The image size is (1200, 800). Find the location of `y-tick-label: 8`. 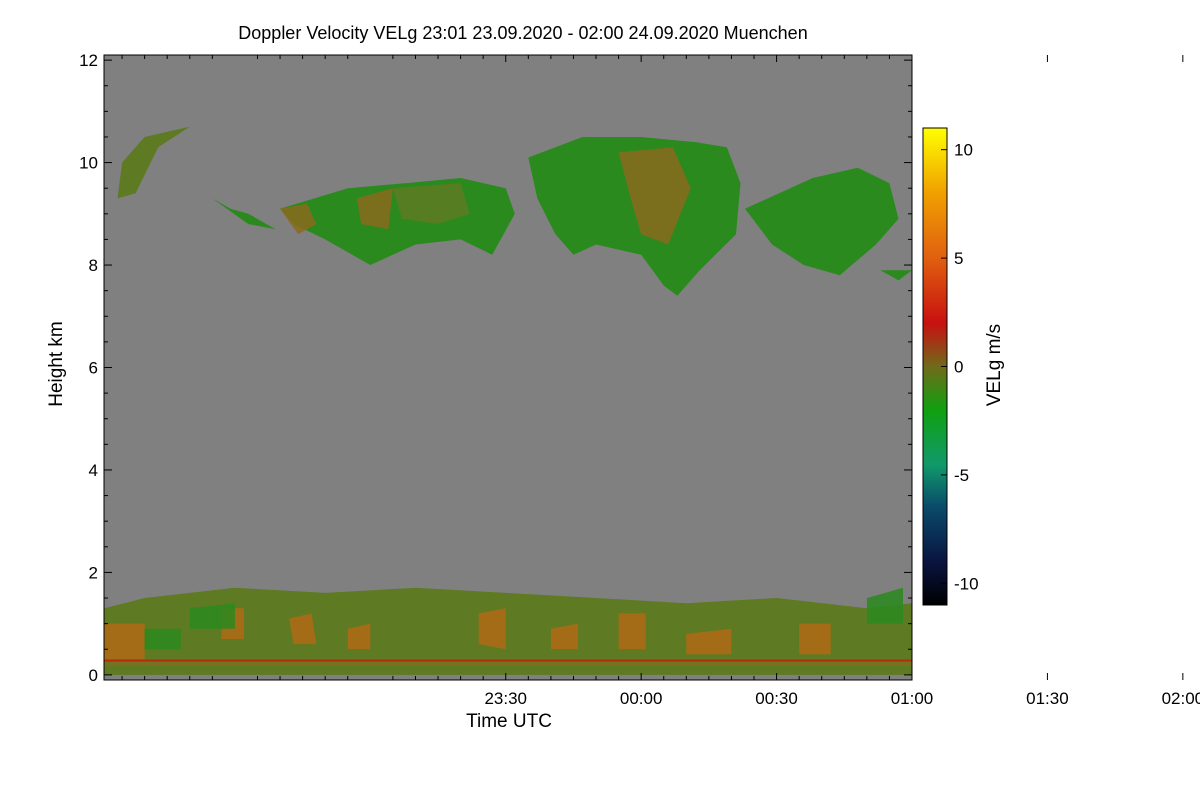

y-tick-label: 8 is located at coordinates (93, 265).